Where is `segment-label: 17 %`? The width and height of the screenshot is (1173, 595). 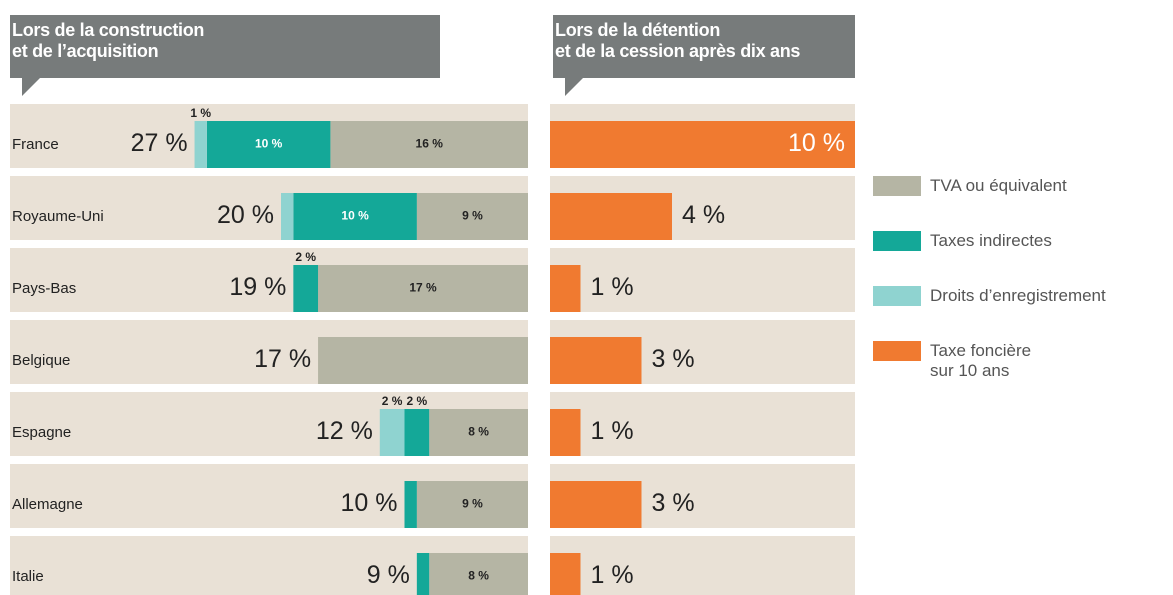
segment-label: 17 % is located at coordinates (423, 288).